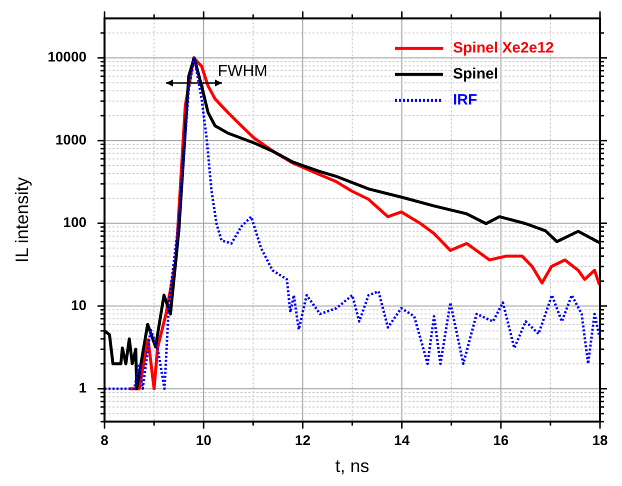  Describe the element at coordinates (402, 440) in the screenshot. I see `x-tick-label: 14` at that location.